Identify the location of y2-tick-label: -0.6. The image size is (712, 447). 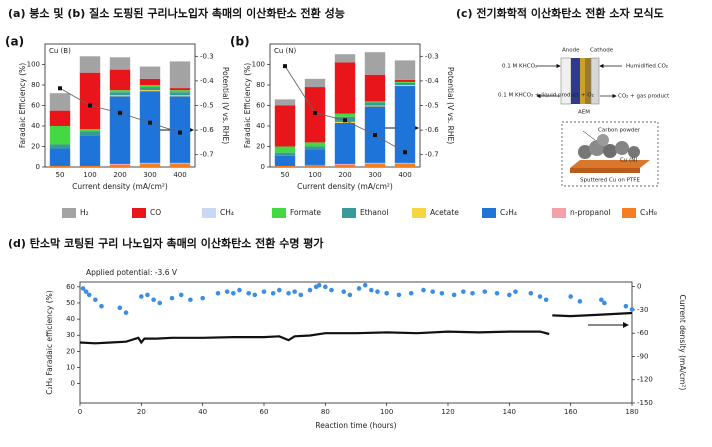
(207, 130).